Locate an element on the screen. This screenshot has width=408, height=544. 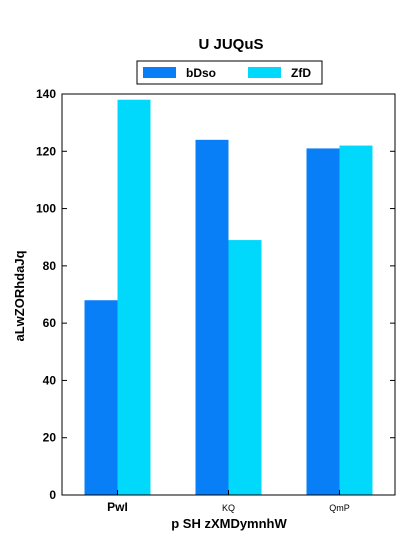
y-tick-label: 120 is located at coordinates (46, 151).